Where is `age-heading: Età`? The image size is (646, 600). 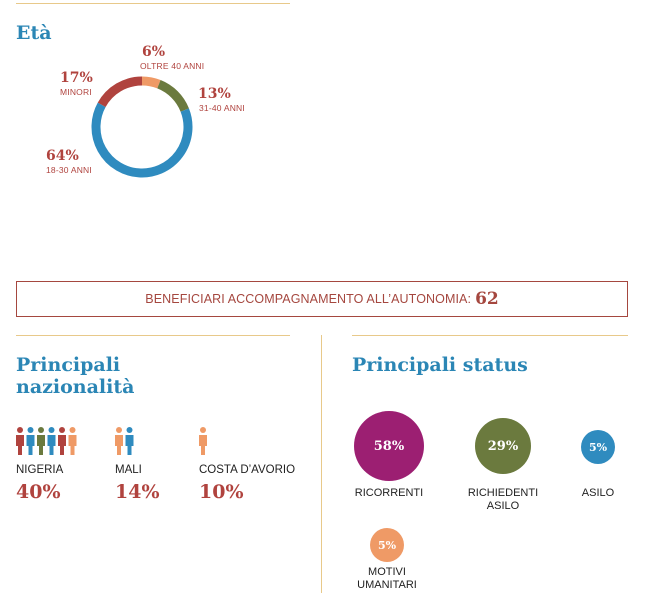 age-heading: Età is located at coordinates (34, 33).